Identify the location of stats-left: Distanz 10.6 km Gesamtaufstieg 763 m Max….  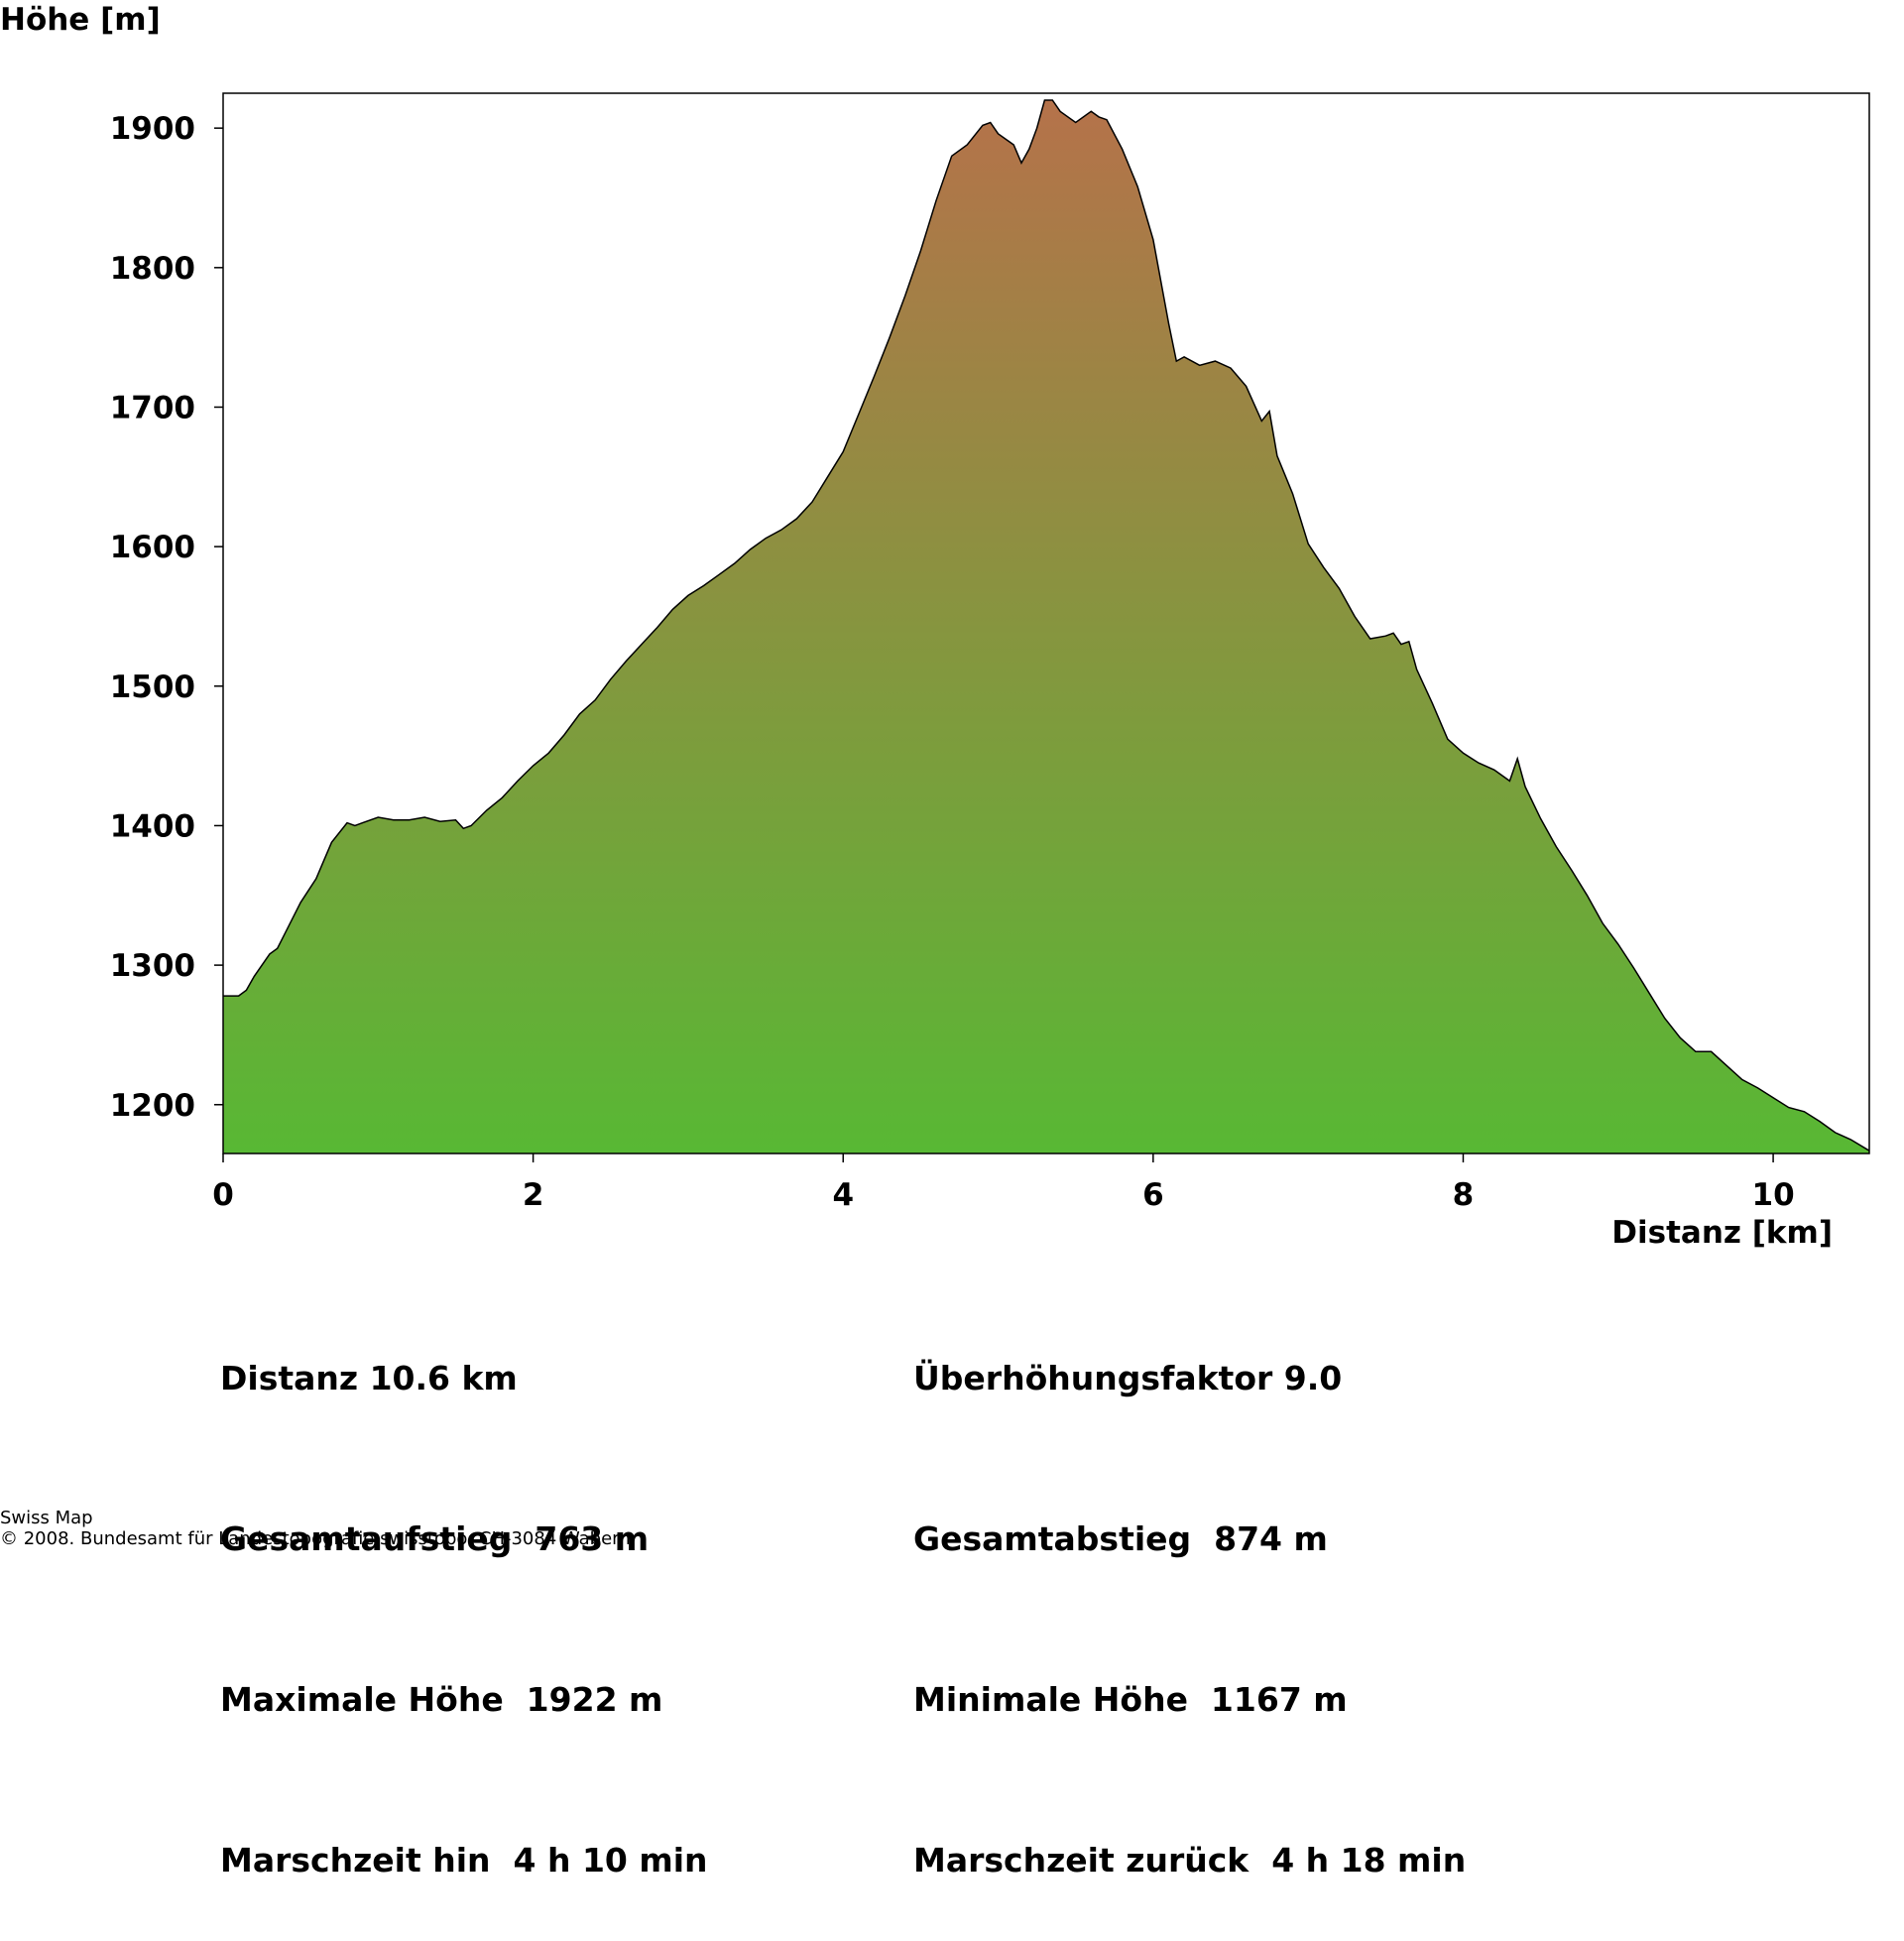
(464, 1593).